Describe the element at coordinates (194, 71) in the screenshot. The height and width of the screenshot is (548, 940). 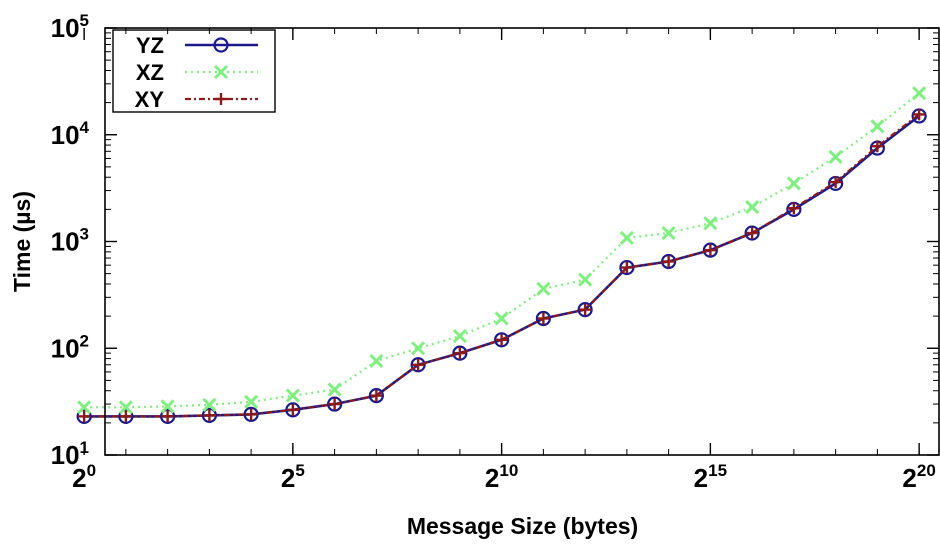
I see `legend-box` at that location.